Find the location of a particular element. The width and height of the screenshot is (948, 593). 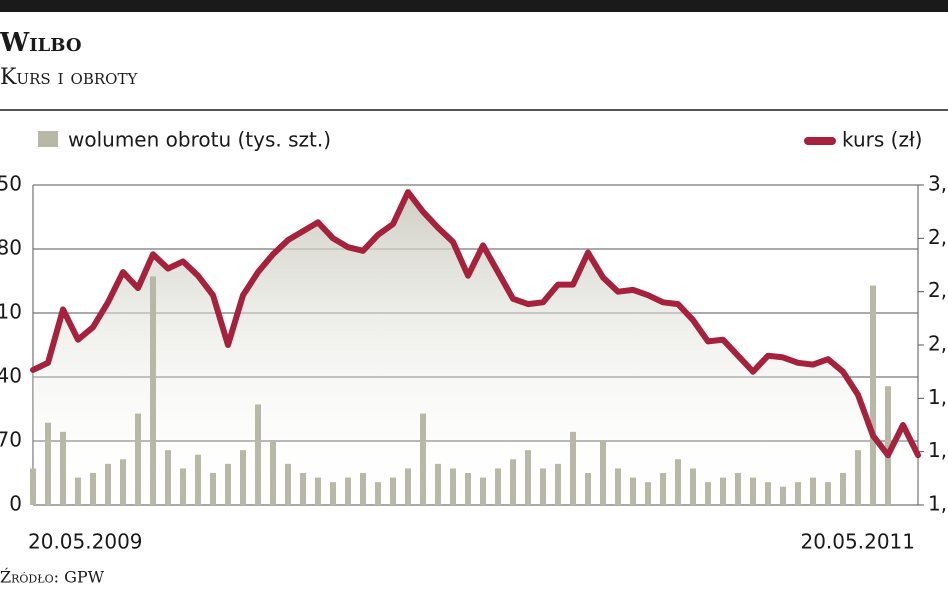

y-tick-label: 210 is located at coordinates (11, 312).